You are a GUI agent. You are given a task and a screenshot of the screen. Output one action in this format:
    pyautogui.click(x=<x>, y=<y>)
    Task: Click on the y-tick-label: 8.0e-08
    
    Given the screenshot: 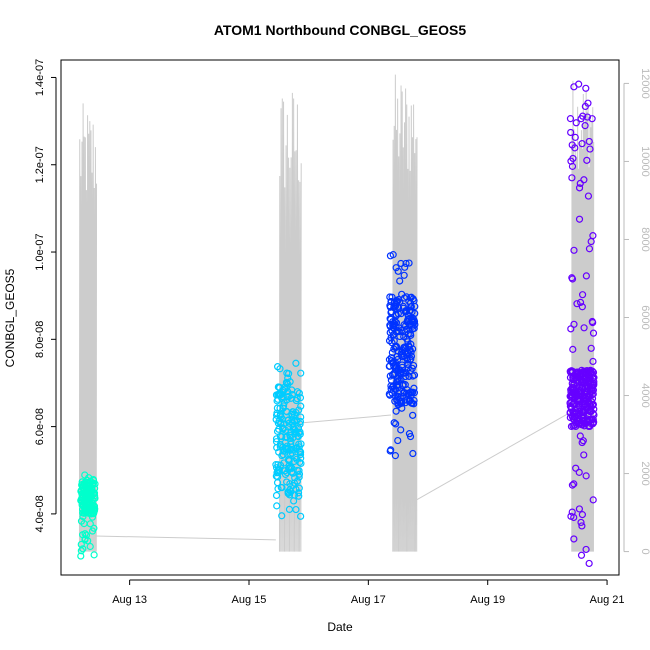 What is the action you would take?
    pyautogui.click(x=40, y=339)
    